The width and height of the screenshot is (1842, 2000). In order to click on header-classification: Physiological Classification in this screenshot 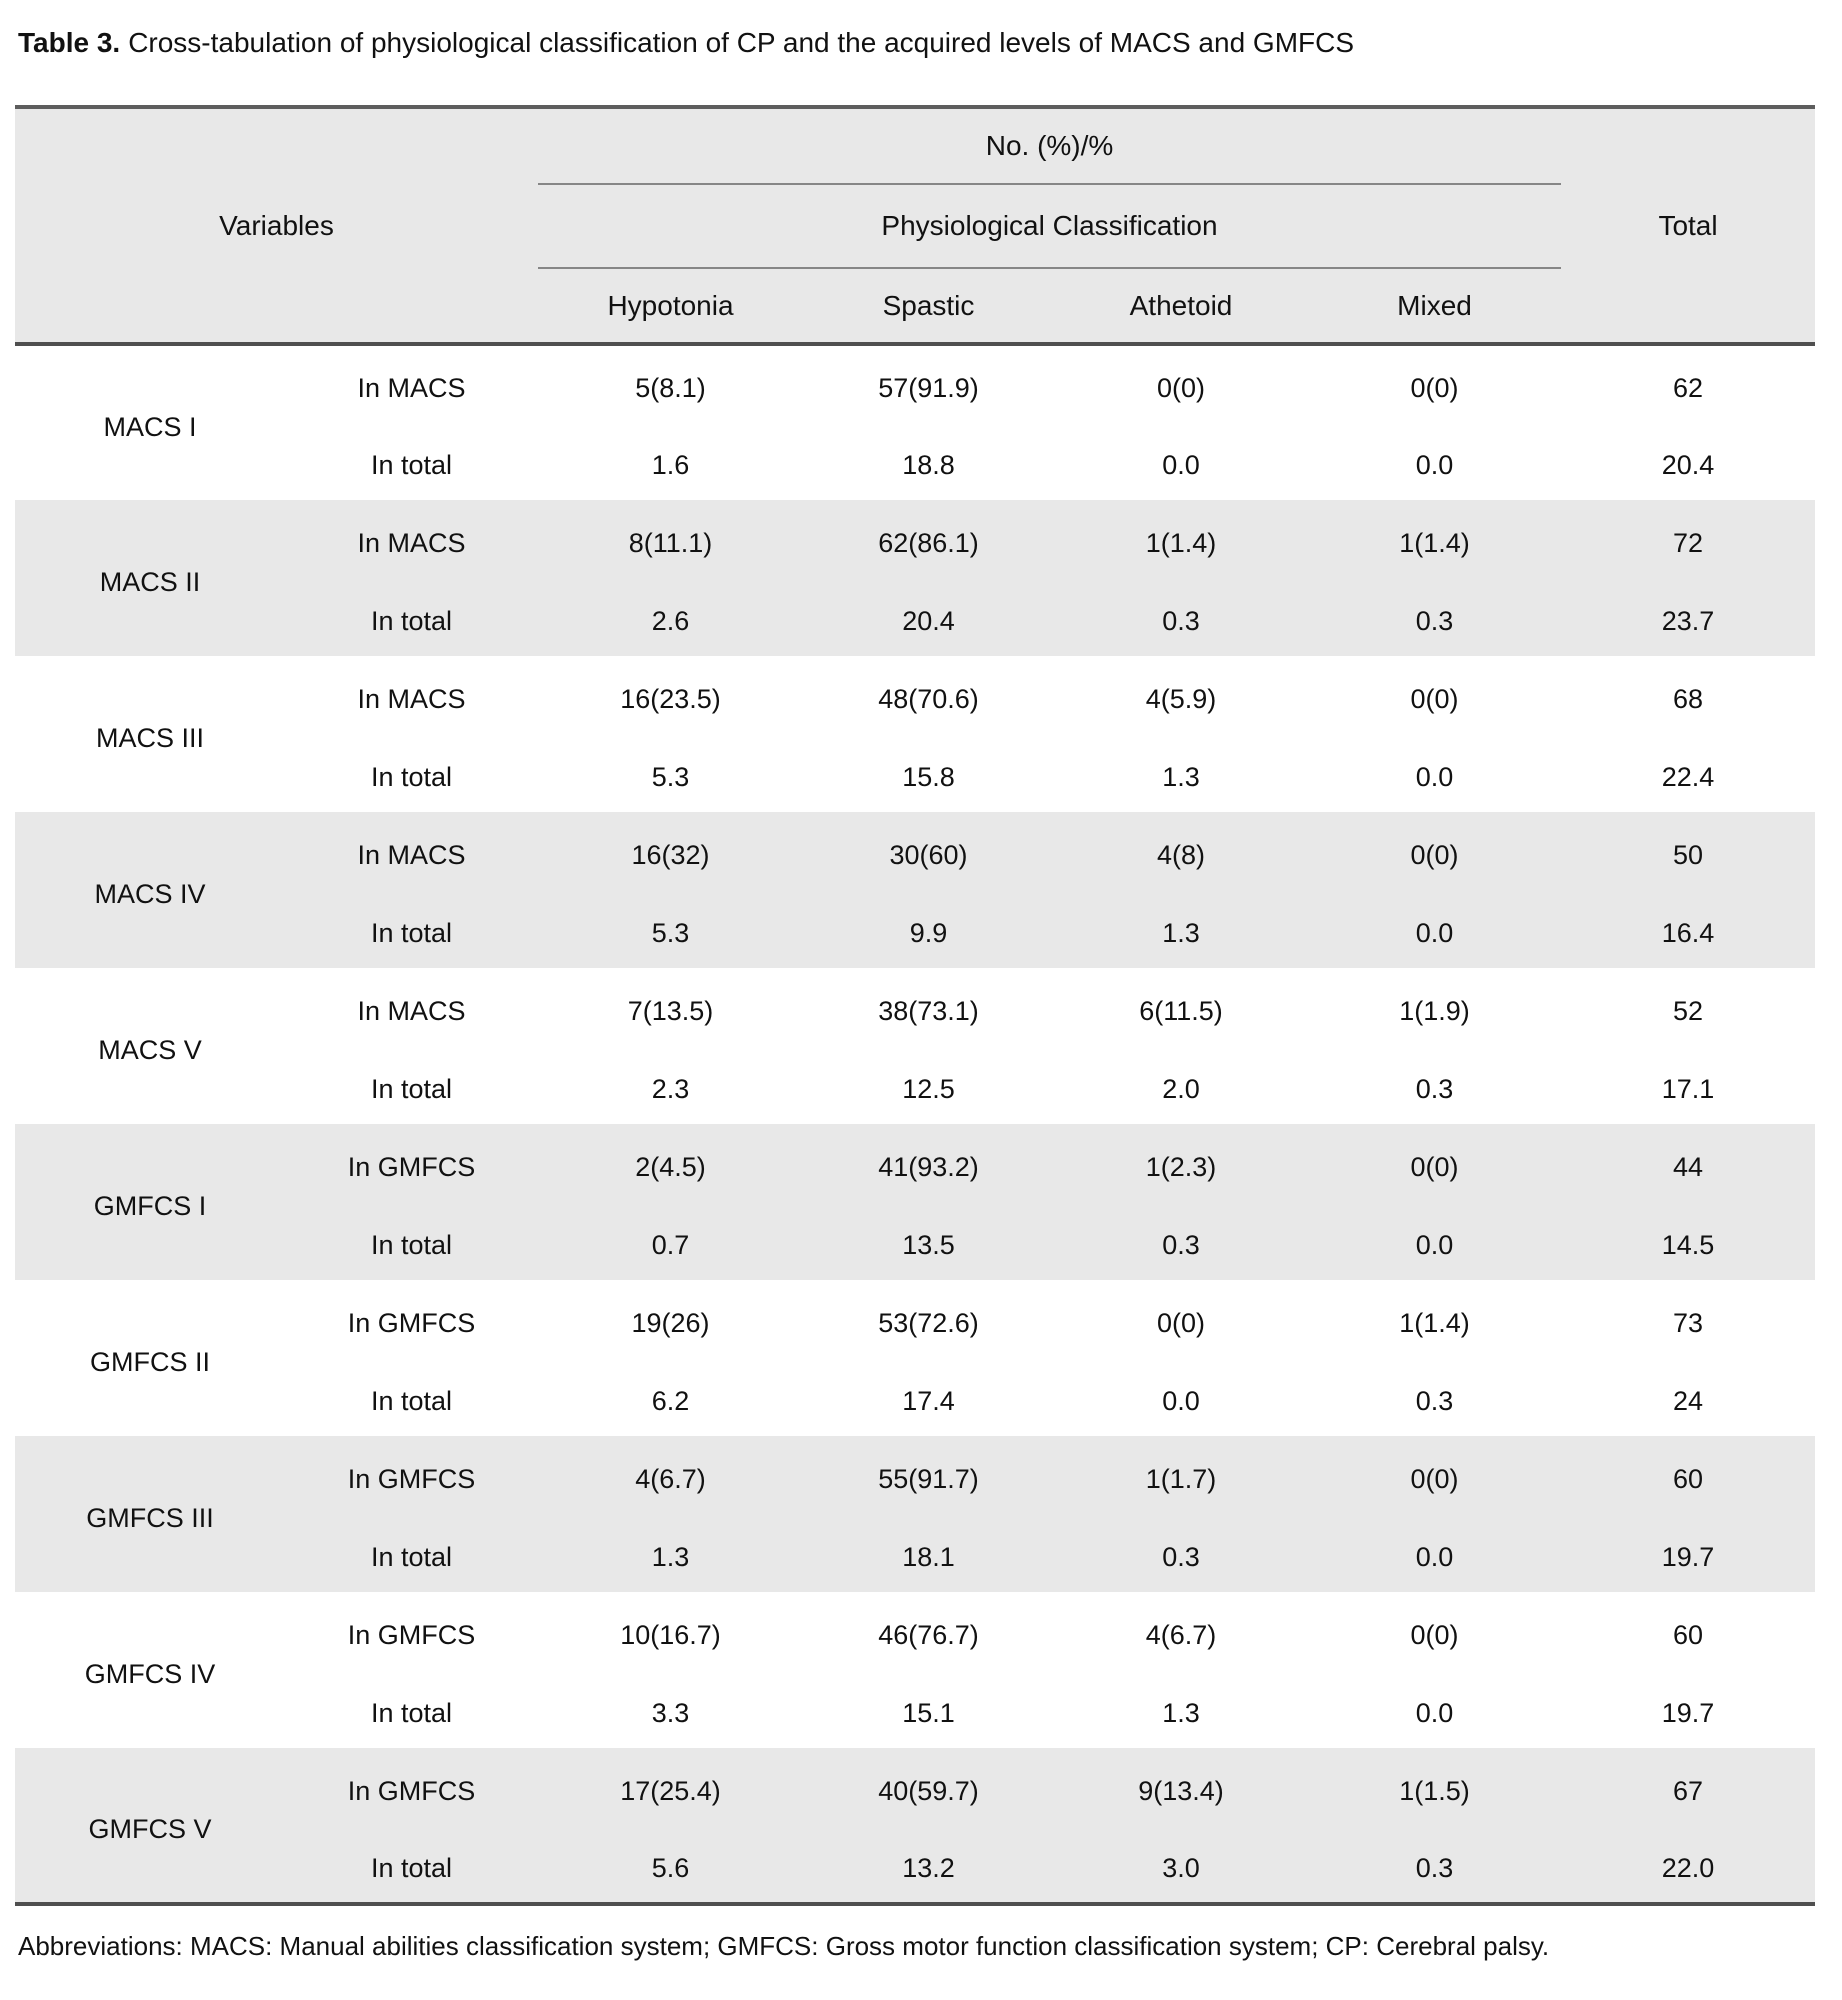, I will do `click(1050, 226)`.